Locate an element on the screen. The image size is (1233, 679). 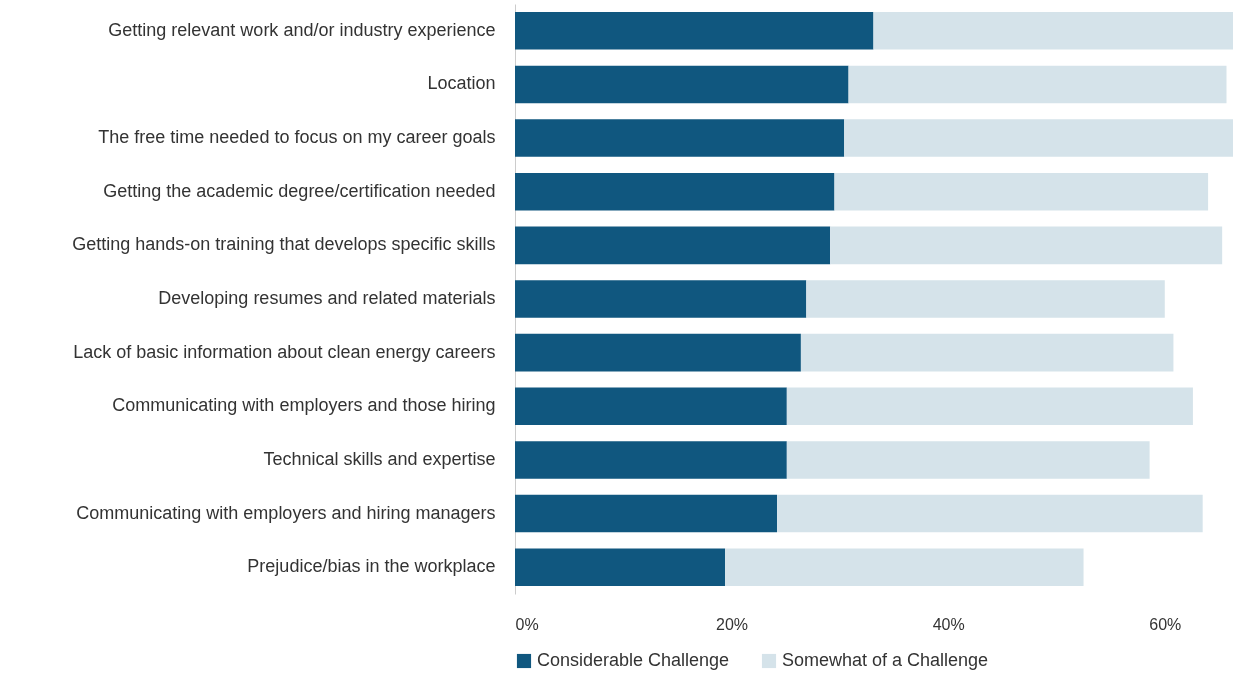
x-tick-label: 0% is located at coordinates (527, 624).